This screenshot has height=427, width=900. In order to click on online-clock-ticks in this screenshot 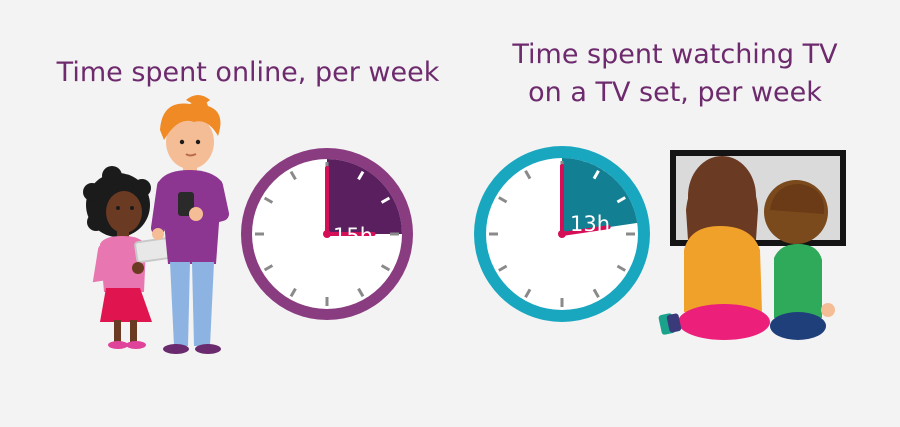, I will do `click(327, 234)`.